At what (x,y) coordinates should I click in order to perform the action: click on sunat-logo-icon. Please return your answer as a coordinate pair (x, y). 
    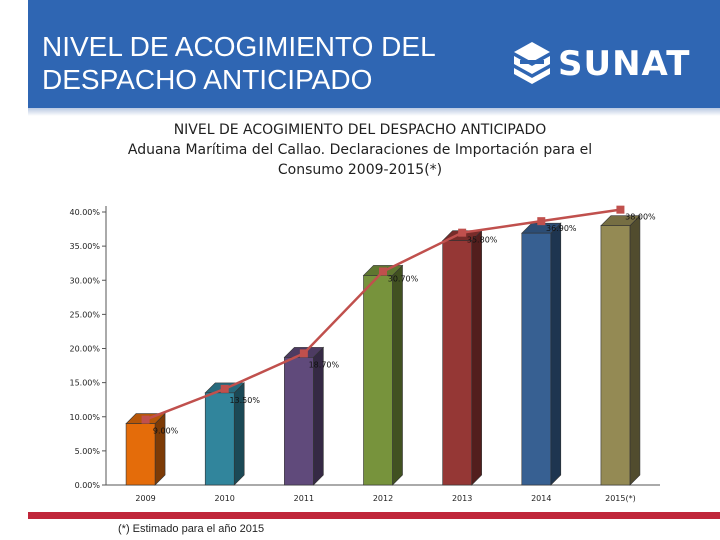
    Looking at the image, I should click on (532, 63).